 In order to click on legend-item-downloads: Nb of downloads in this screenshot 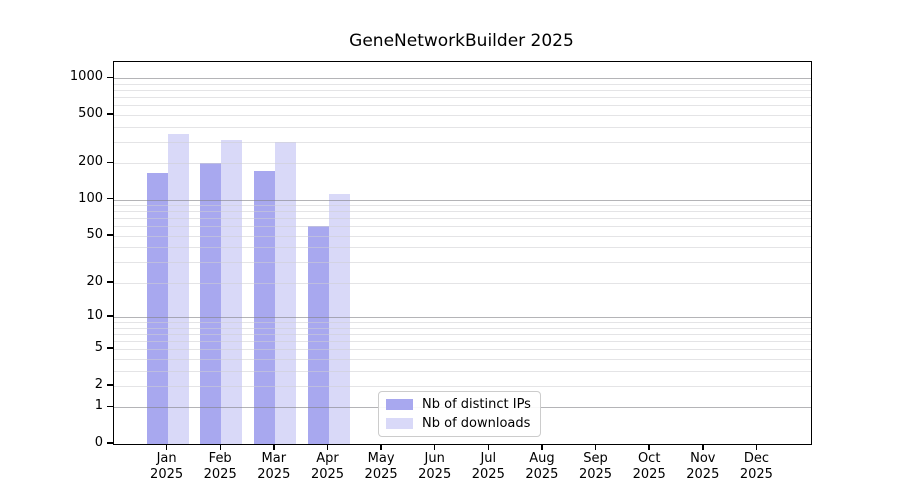, I will do `click(458, 423)`.